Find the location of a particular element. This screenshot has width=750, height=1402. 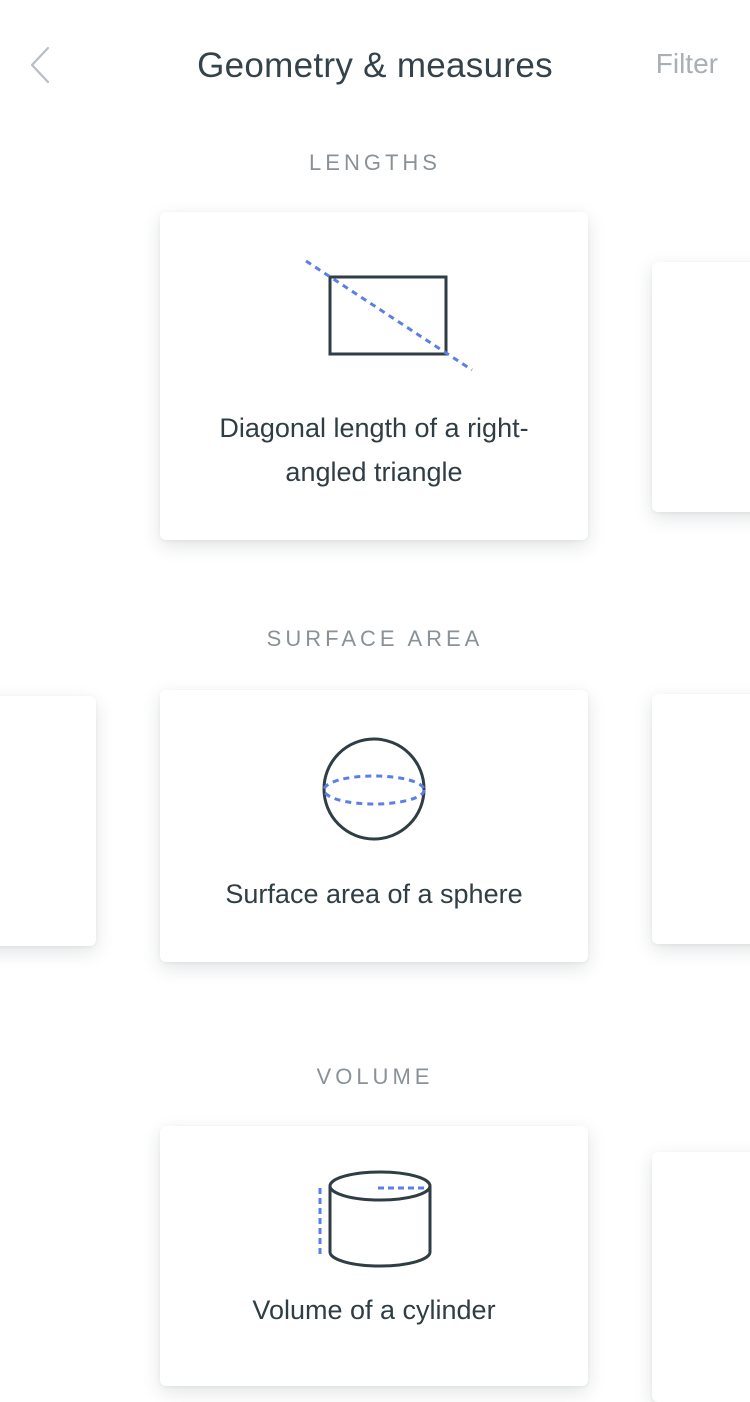

rectangle-diagonal-icon is located at coordinates (389, 315).